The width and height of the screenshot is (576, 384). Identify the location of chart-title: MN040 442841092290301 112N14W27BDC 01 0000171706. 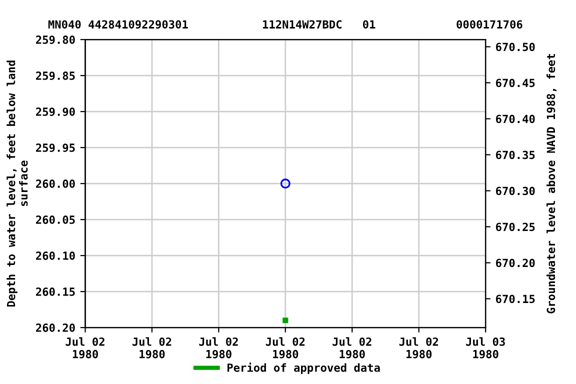
(285, 24).